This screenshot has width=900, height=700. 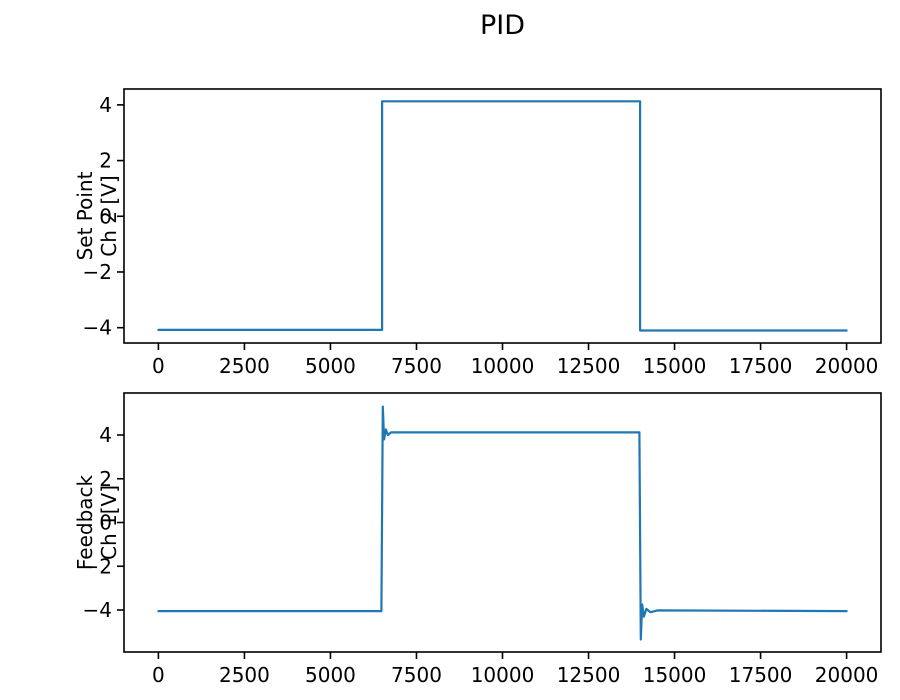 What do you see at coordinates (244, 366) in the screenshot?
I see `set-point-x-tick-label: 2500` at bounding box center [244, 366].